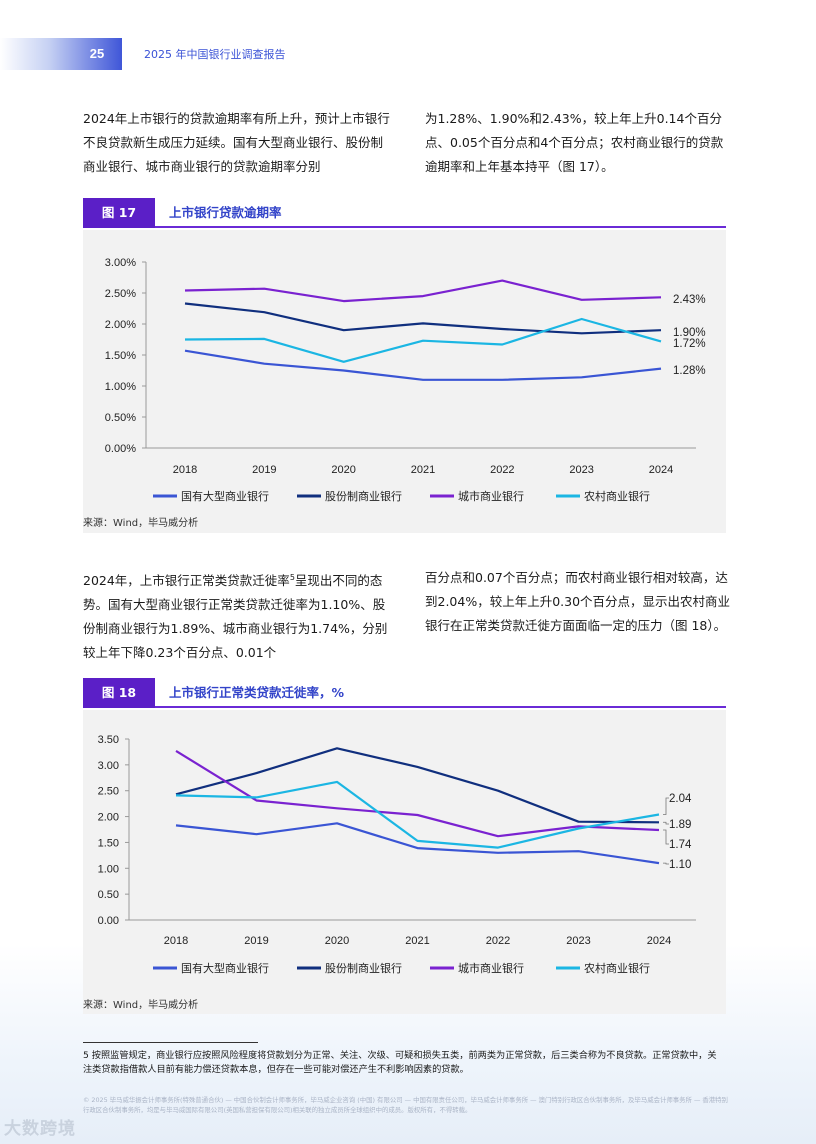 The height and width of the screenshot is (1144, 816). I want to click on end-label: 1.89, so click(680, 825).